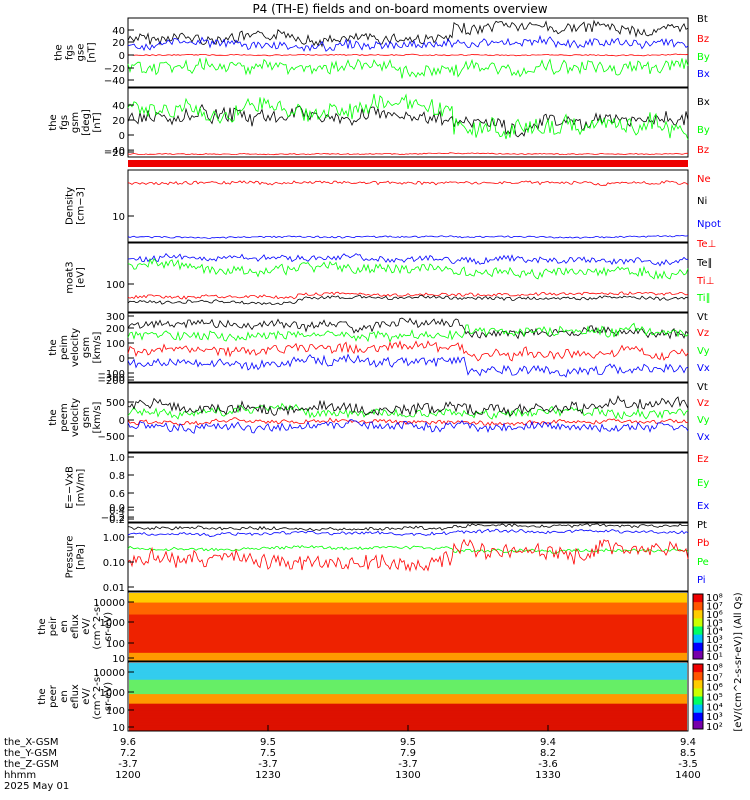 The image size is (750, 800). What do you see at coordinates (698, 626) in the screenshot?
I see `colorbar-frame` at bounding box center [698, 626].